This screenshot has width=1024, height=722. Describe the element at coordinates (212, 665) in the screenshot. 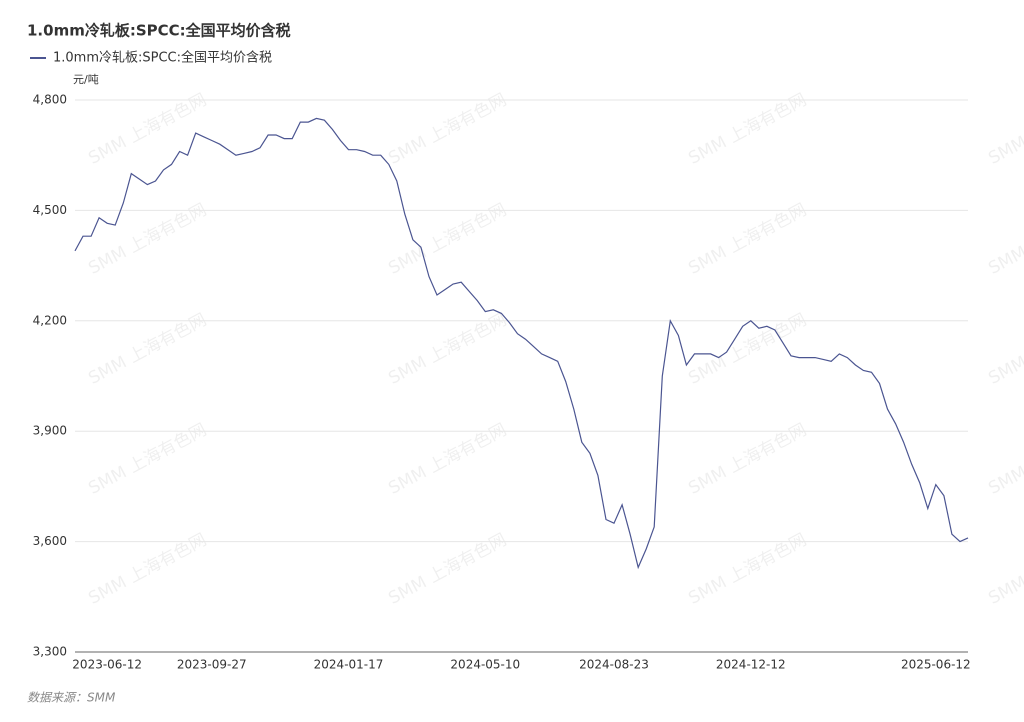

I see `x-tick-label: 2023-09-27` at that location.